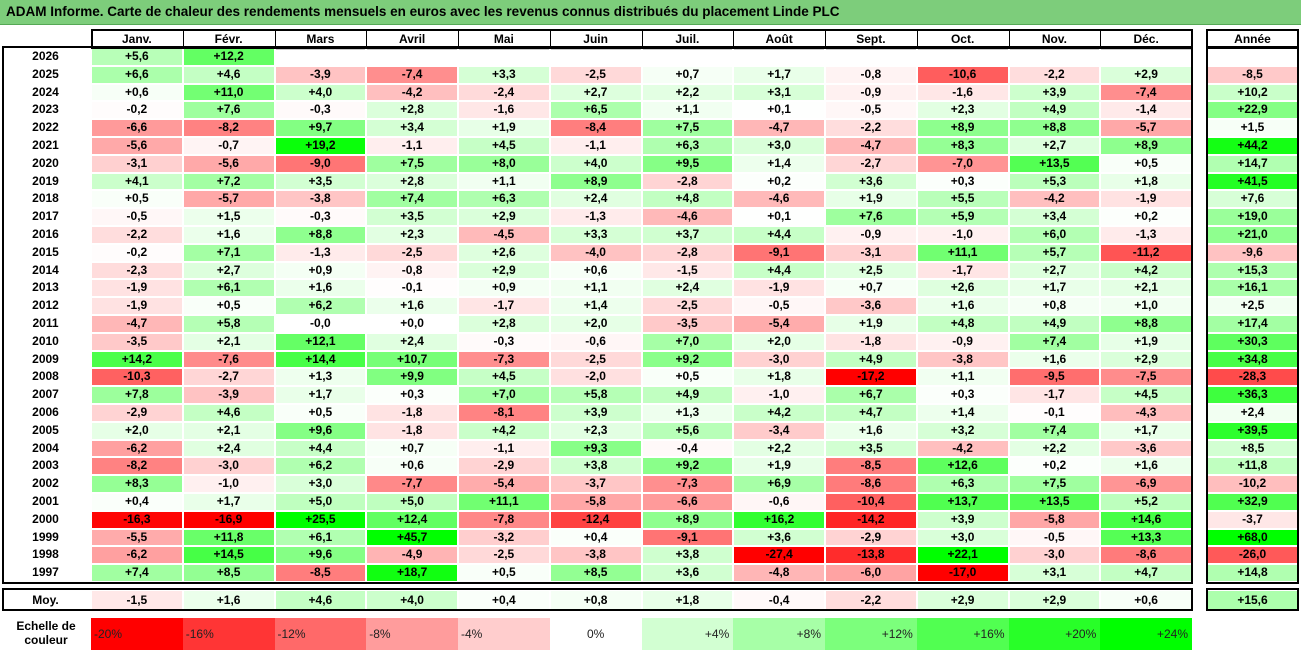  Describe the element at coordinates (595, 235) in the screenshot. I see `heatmap-cell: +3,3` at that location.